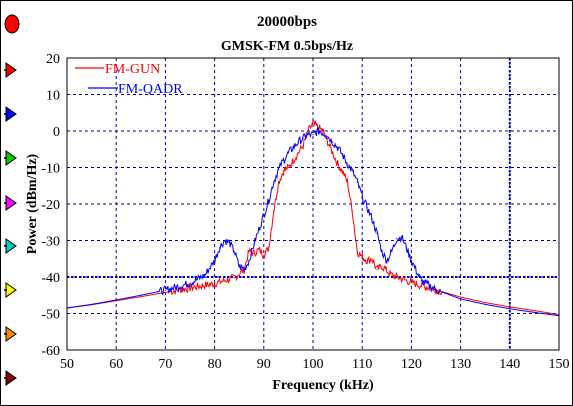 The image size is (573, 406). I want to click on chart-subtitle: GMSK-FM 0.5bps/Hz, so click(287, 46).